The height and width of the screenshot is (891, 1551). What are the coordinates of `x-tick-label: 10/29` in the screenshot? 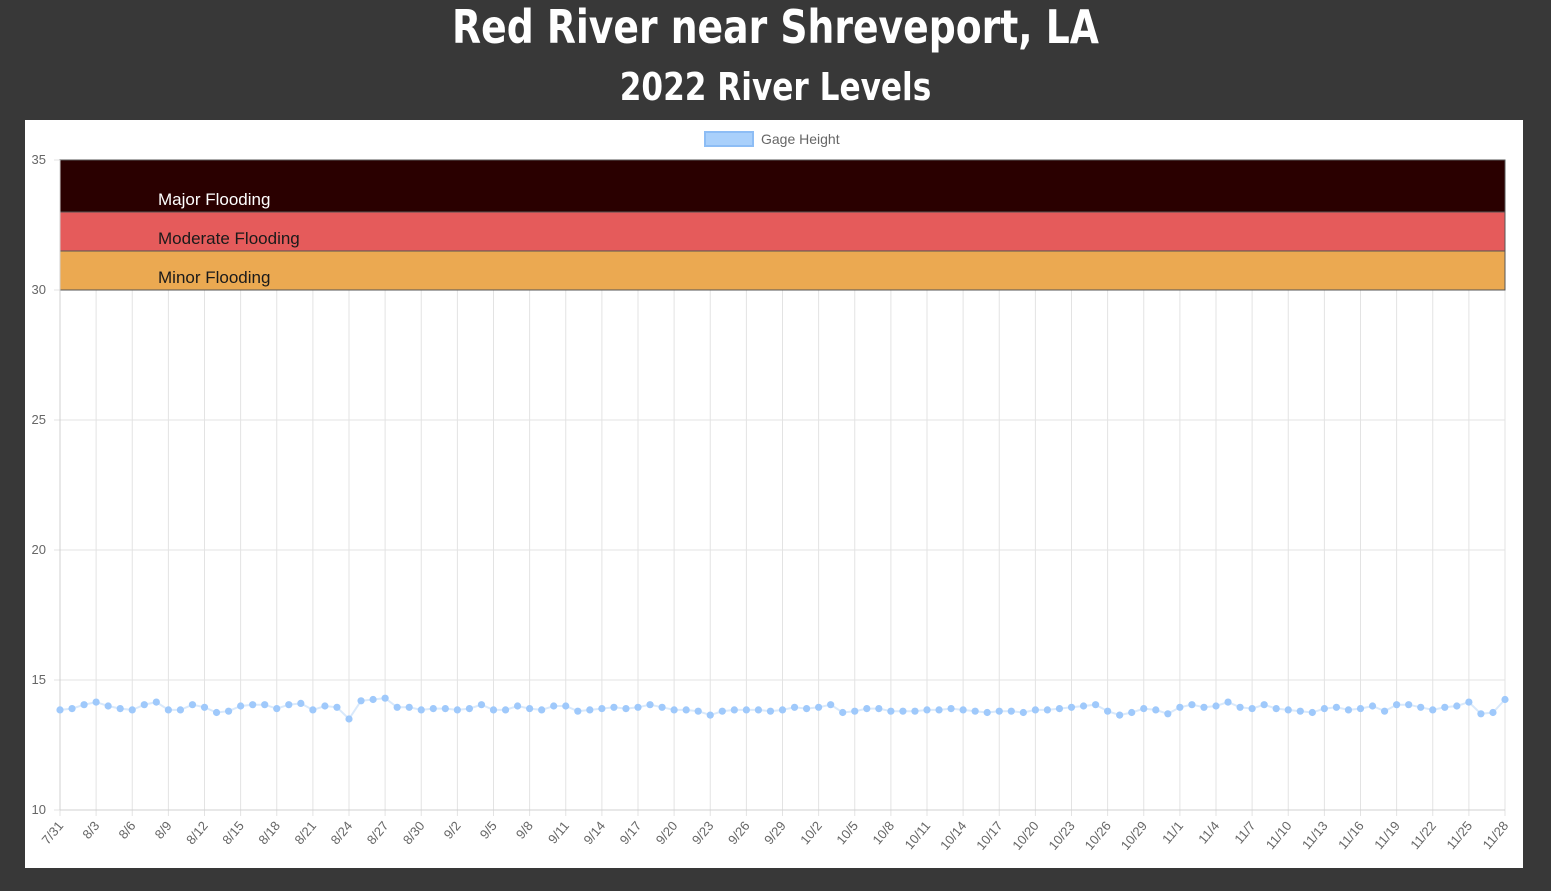 It's located at (1134, 835).